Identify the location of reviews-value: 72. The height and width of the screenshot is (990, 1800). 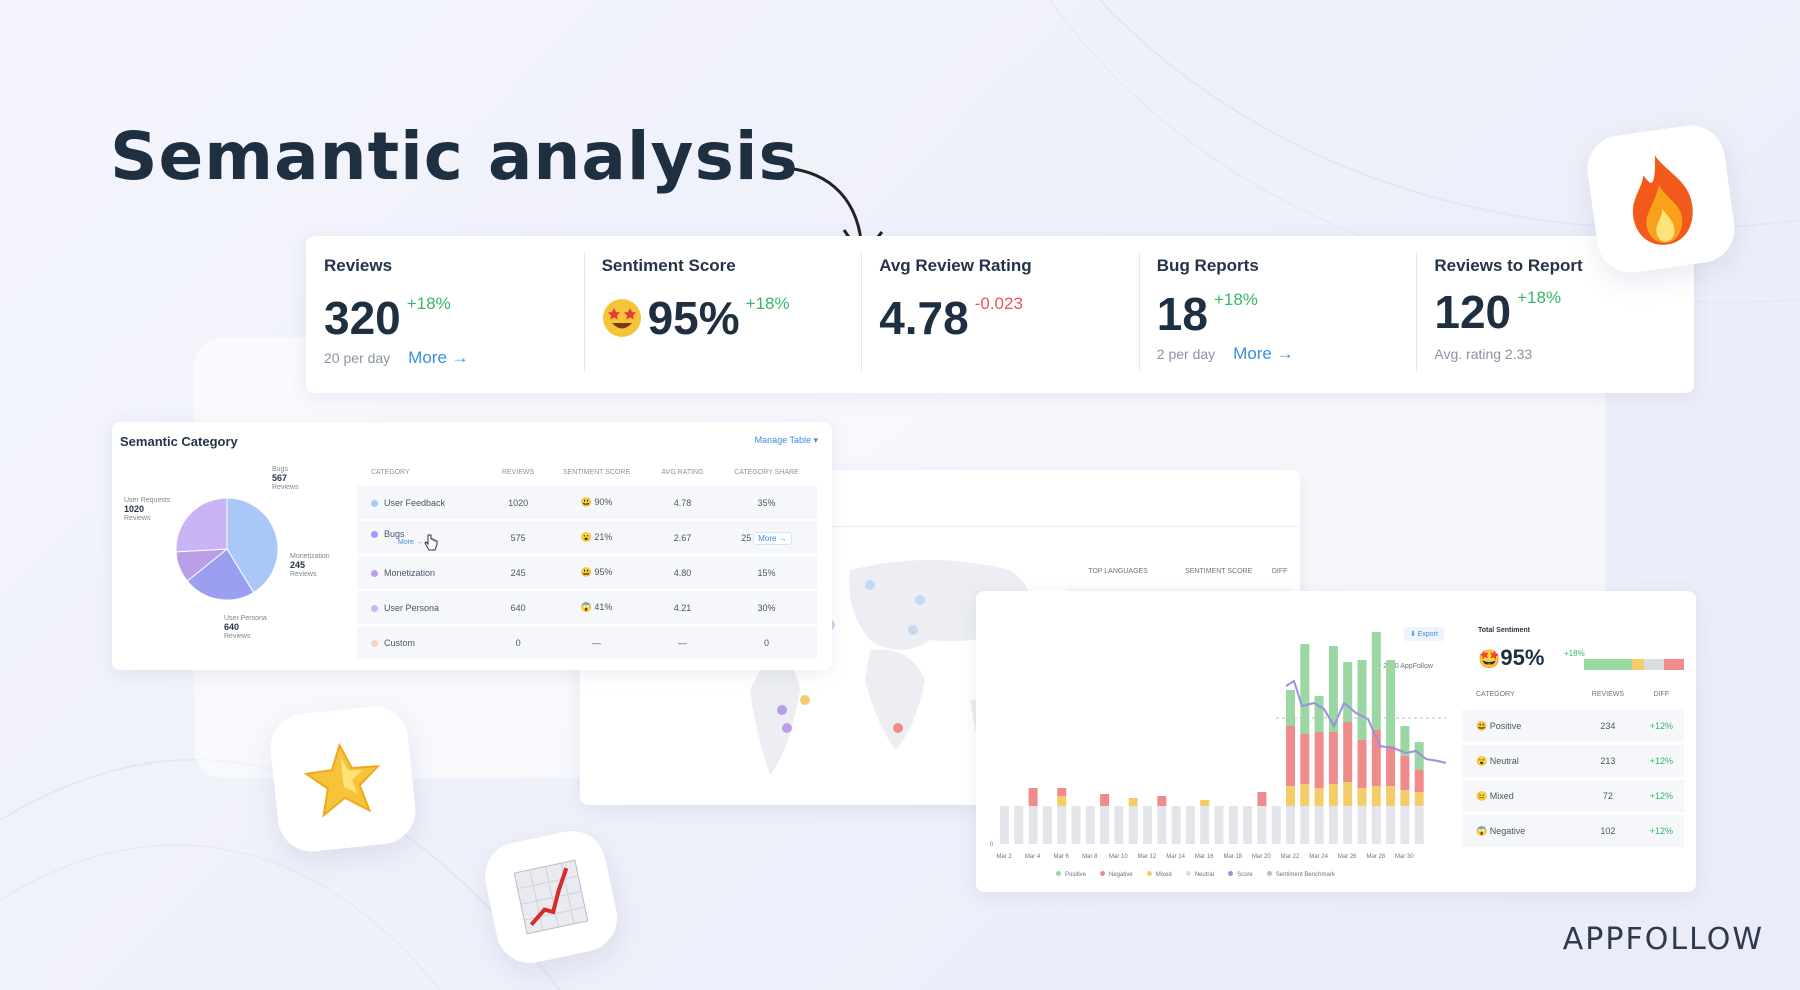
(1608, 795).